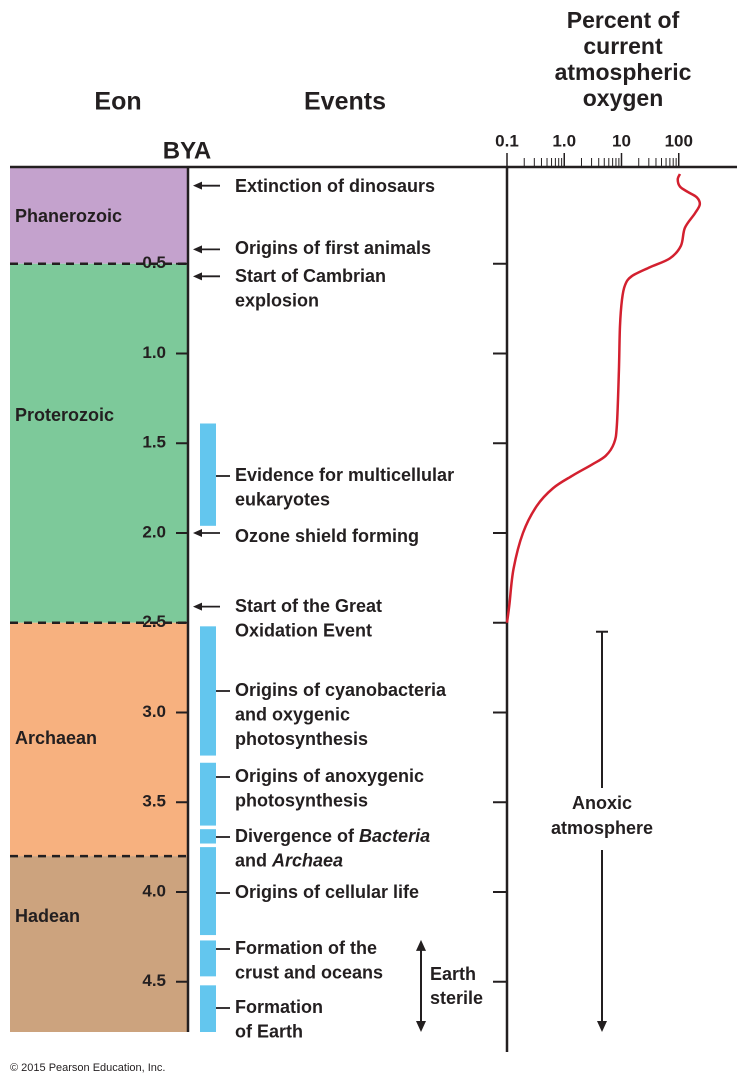  I want to click on copyright: © 2015 Pearson Education, Inc., so click(87, 1068).